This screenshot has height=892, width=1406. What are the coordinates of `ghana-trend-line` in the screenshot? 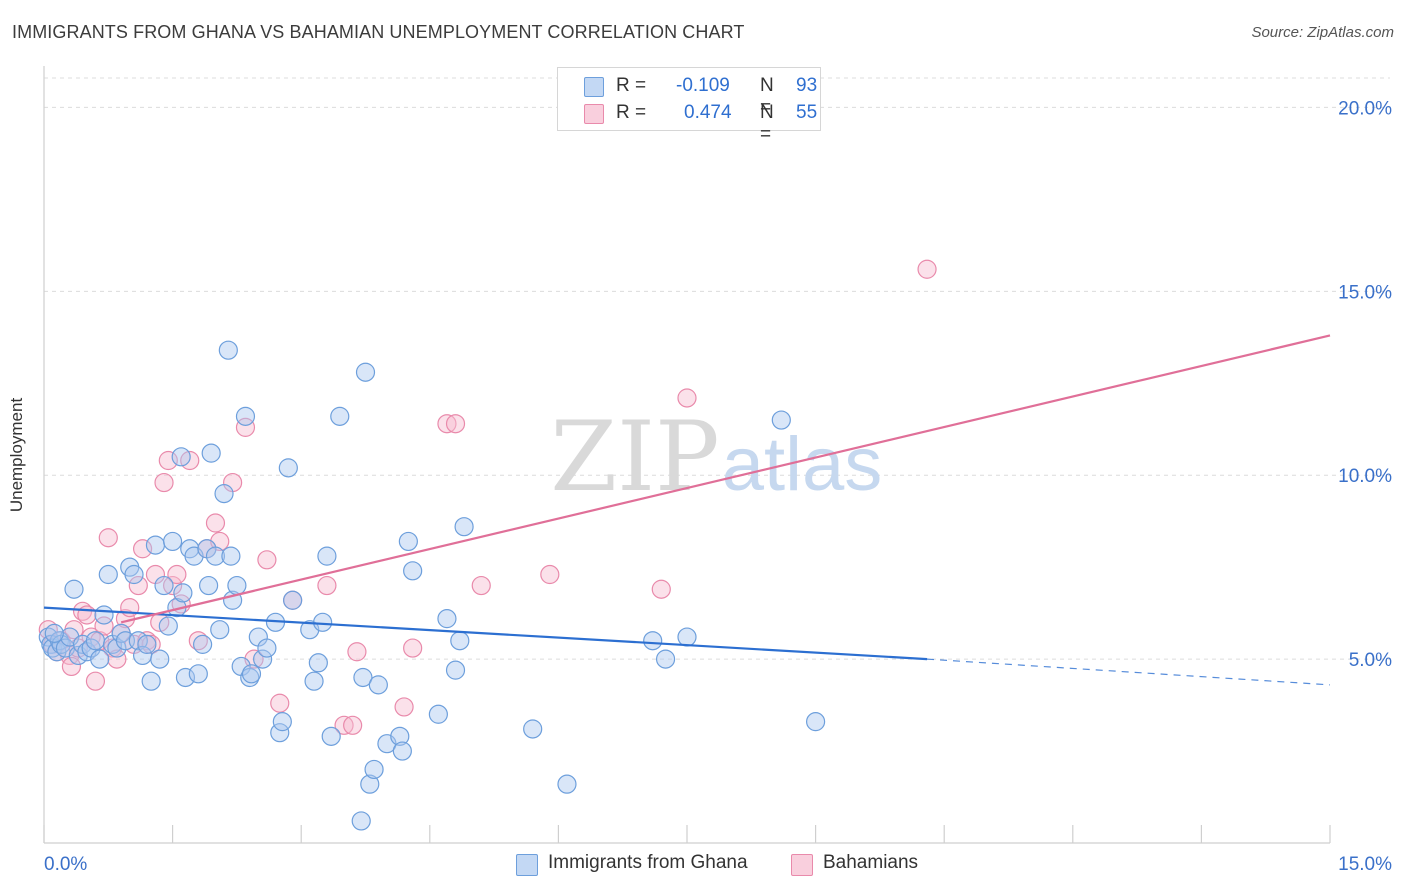 It's located at (485, 633).